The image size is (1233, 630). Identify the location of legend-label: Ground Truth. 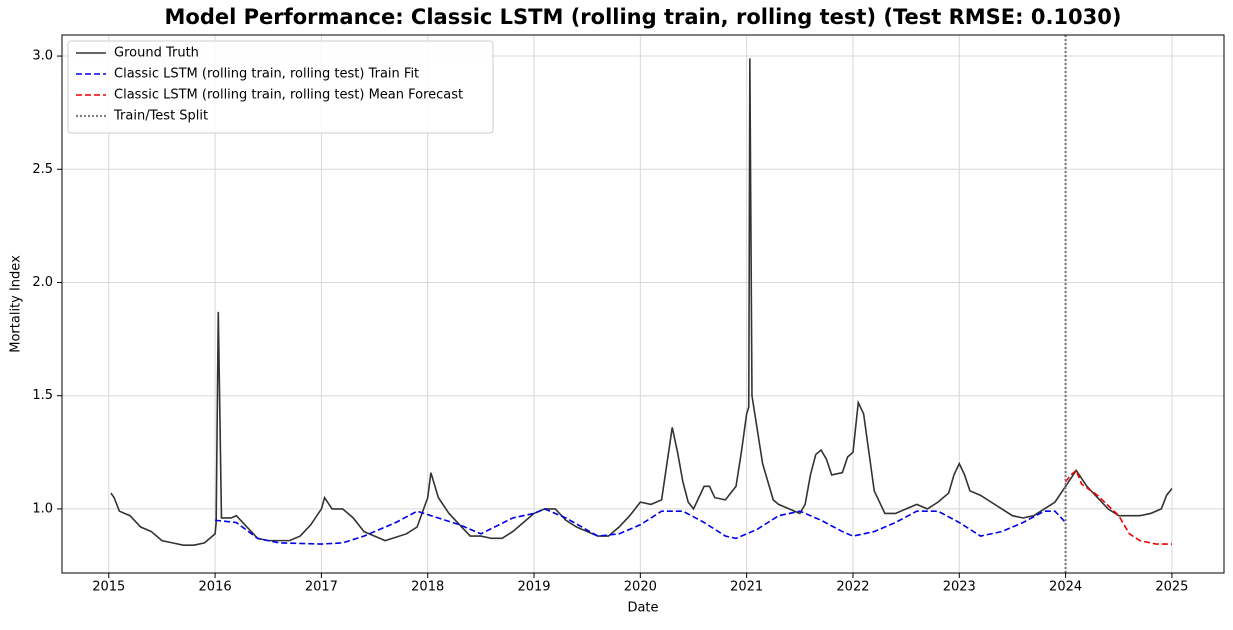
(156, 53).